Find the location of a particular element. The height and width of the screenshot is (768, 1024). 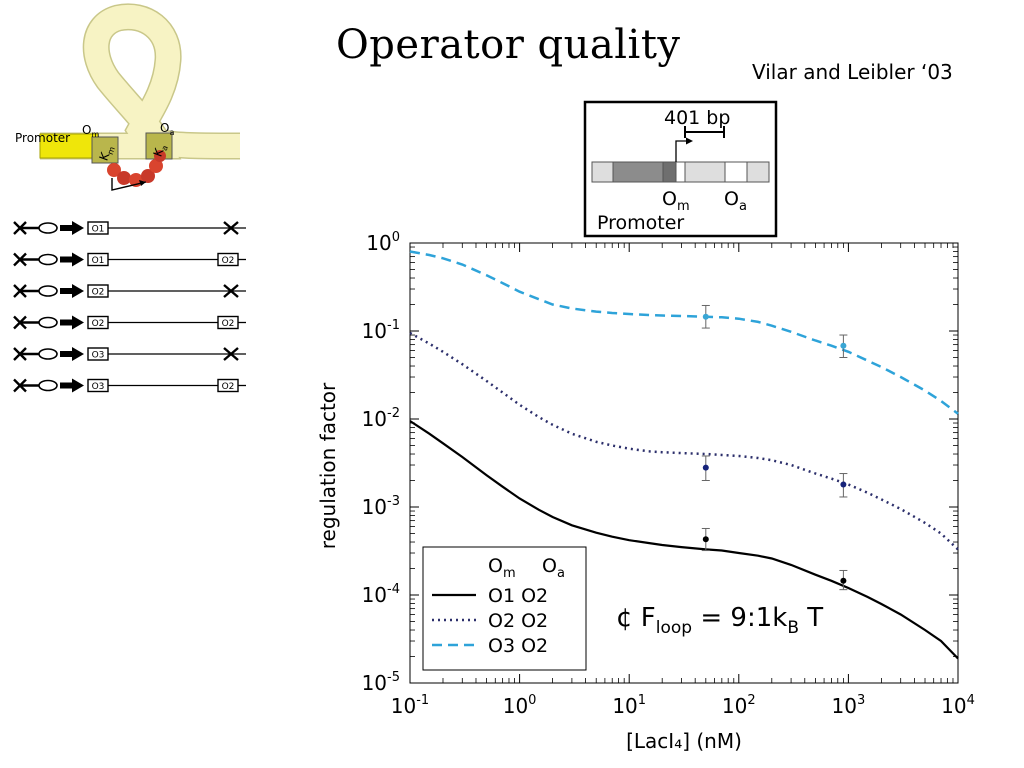

inset-arrowhead is located at coordinates (689, 141).